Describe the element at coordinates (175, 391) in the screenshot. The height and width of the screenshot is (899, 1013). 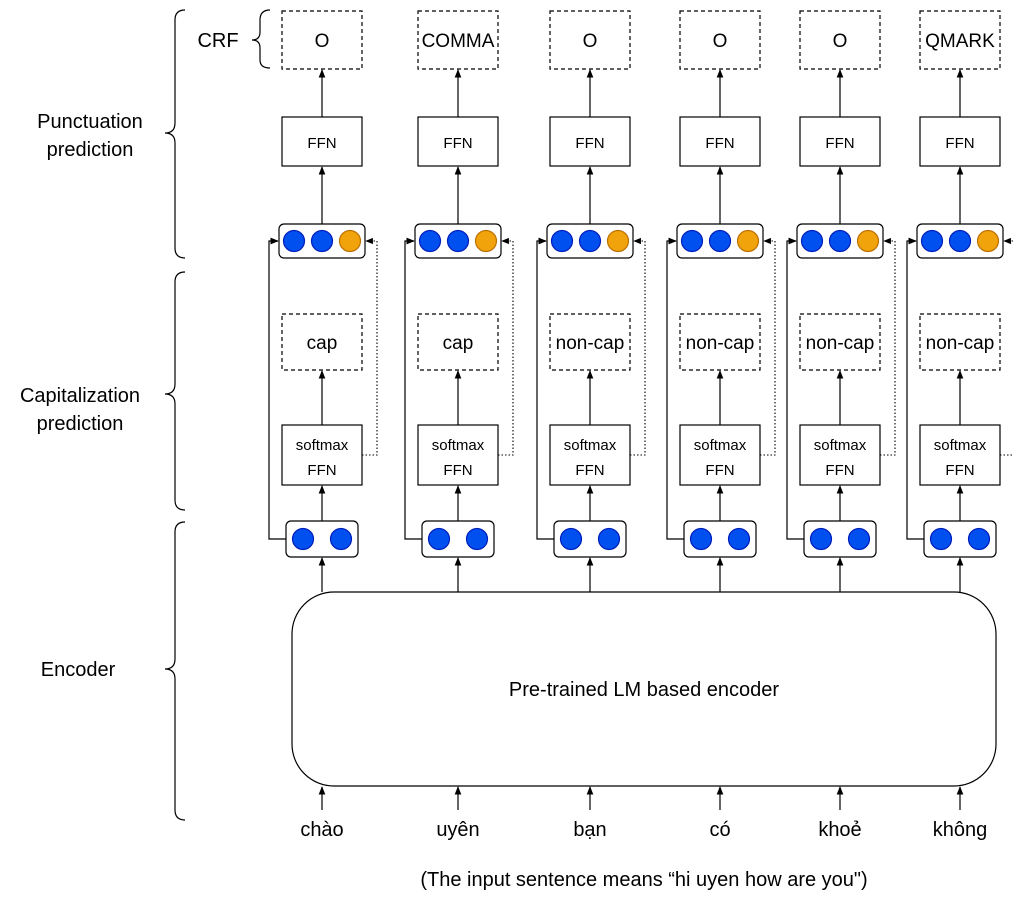
I see `brace-capitalization` at that location.